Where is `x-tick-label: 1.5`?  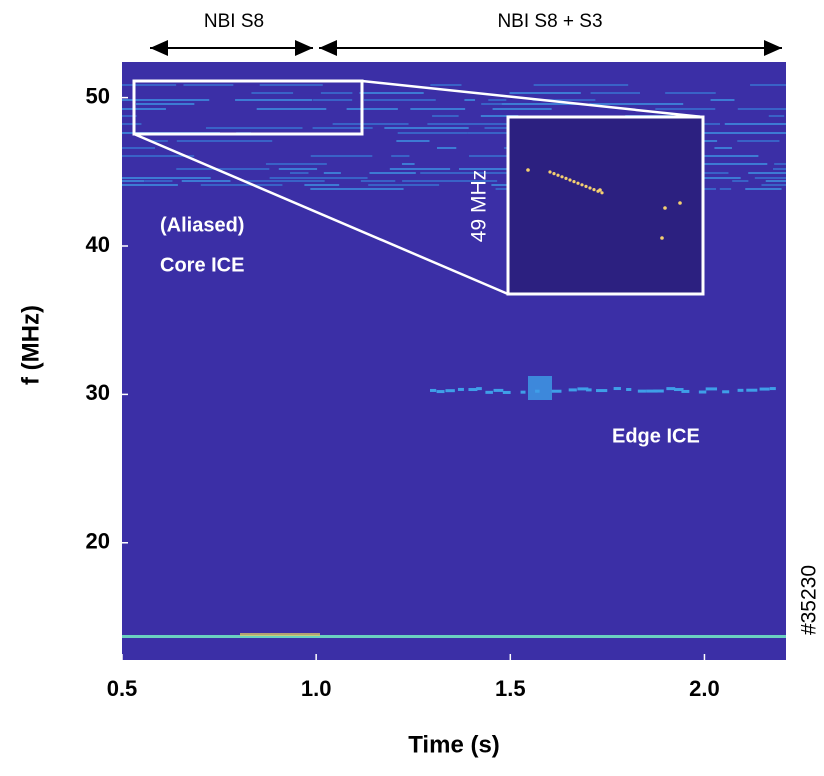 x-tick-label: 1.5 is located at coordinates (510, 688).